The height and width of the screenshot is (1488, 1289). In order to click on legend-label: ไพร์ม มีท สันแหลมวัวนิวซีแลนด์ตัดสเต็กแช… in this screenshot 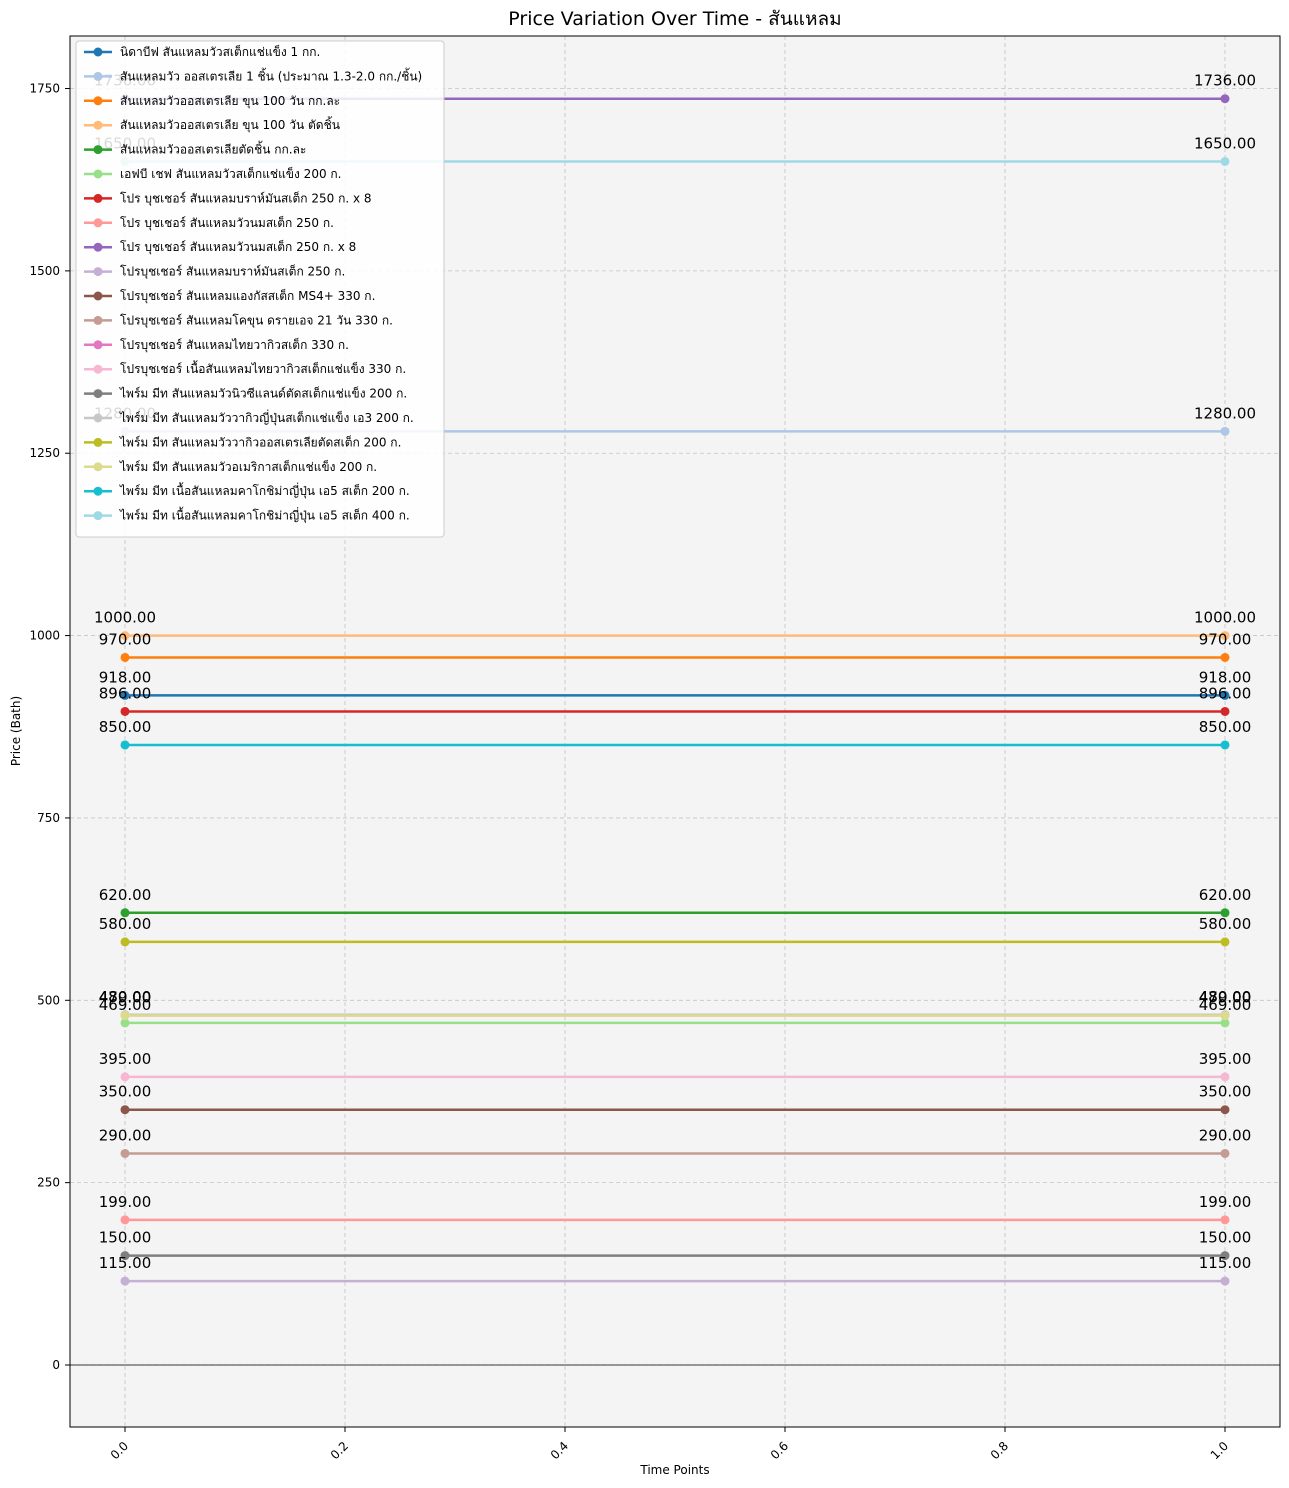, I will do `click(263, 393)`.